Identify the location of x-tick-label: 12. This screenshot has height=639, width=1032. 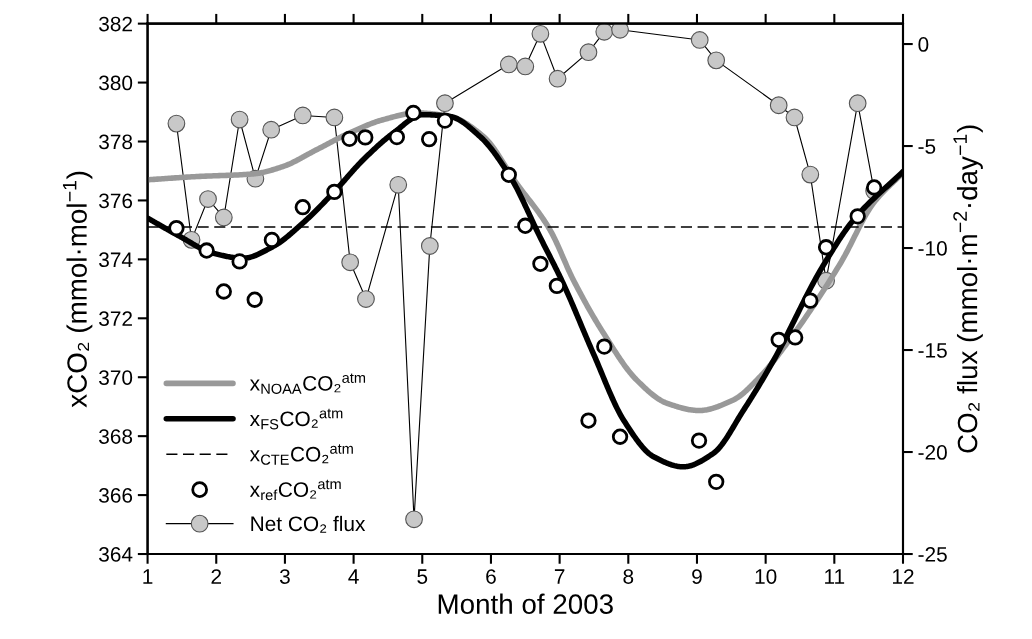
(903, 576).